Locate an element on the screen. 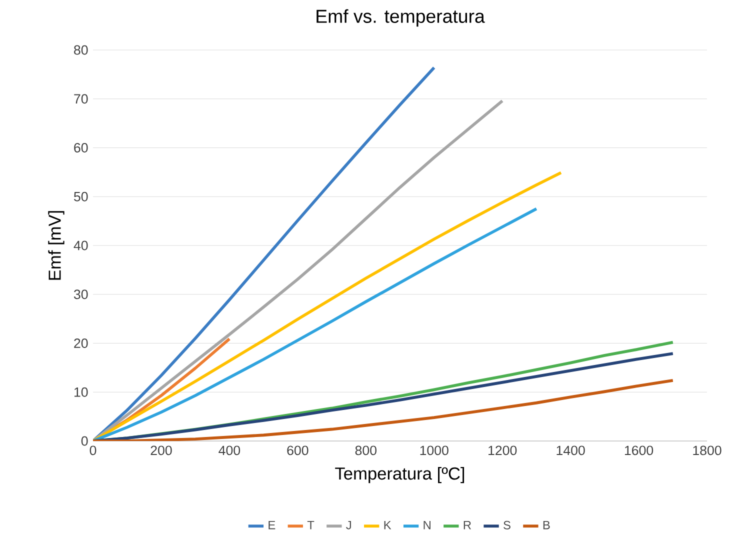  chart-title: Emf vs. temperatura is located at coordinates (400, 18).